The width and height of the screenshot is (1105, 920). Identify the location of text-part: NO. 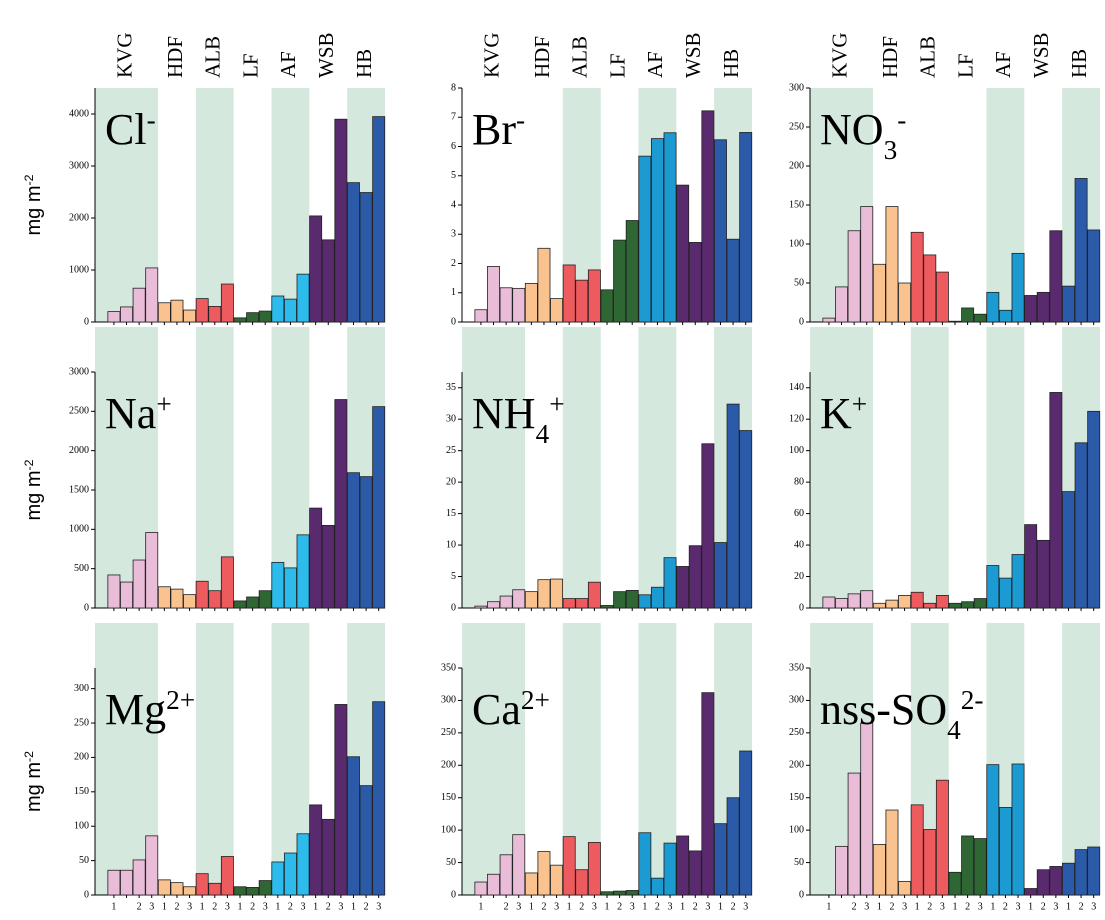
(852, 129).